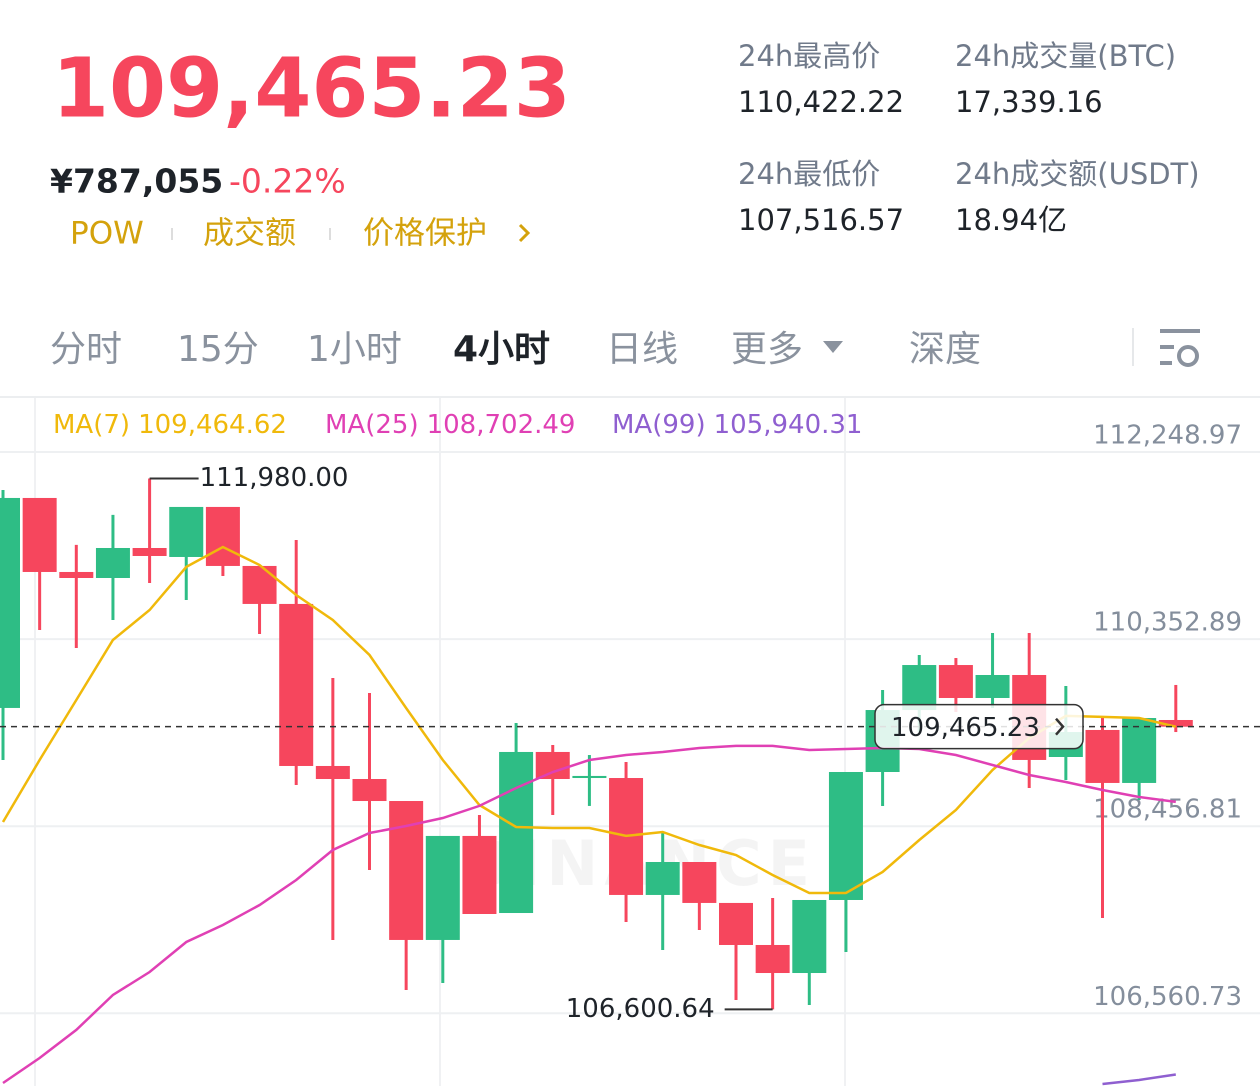 The height and width of the screenshot is (1086, 1260). What do you see at coordinates (1077, 174) in the screenshot?
I see `stat-label: 24h成交额(USDT)` at bounding box center [1077, 174].